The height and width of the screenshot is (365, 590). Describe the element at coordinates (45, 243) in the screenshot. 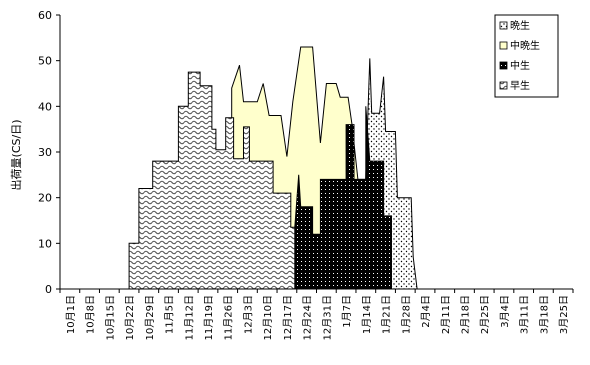

I see `y-tick-label: 10` at that location.